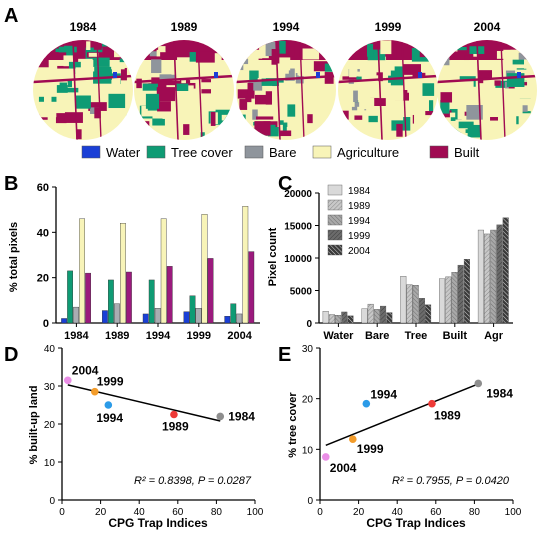 This screenshot has width=550, height=536. Describe the element at coordinates (156, 152) in the screenshot. I see `legend-swatch-tree-cover` at that location.